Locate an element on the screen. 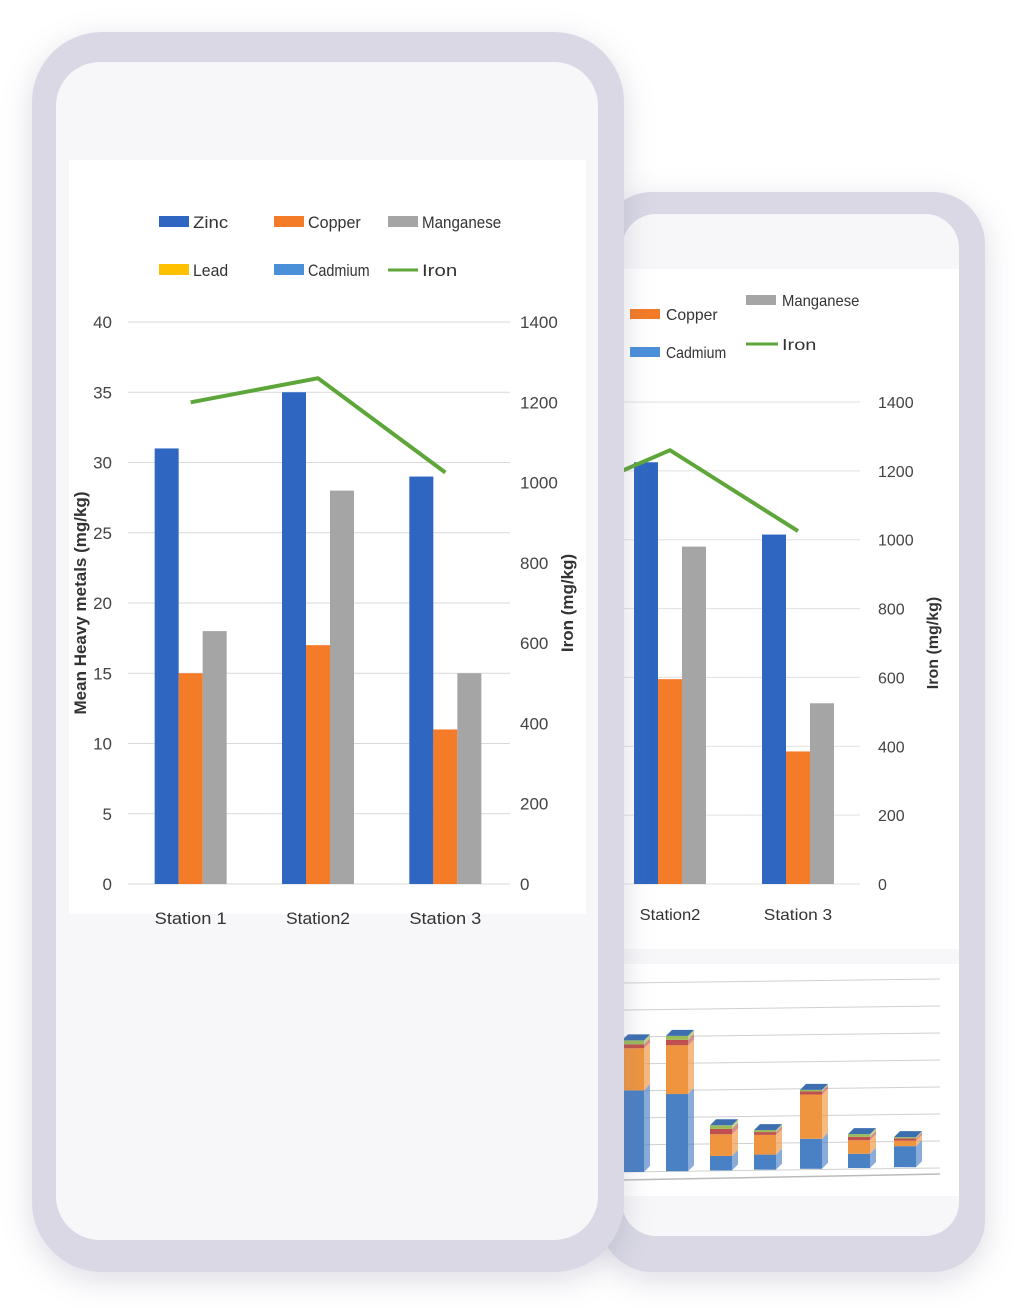 This screenshot has height=1308, width=1015. y-axis-title: Mean Heavy metals (mg/kg) is located at coordinates (80, 603).